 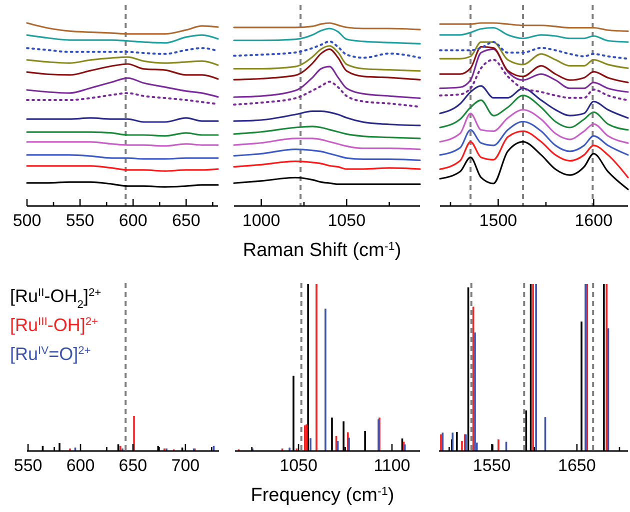 What do you see at coordinates (185, 465) in the screenshot?
I see `x-tick-label: 700` at bounding box center [185, 465].